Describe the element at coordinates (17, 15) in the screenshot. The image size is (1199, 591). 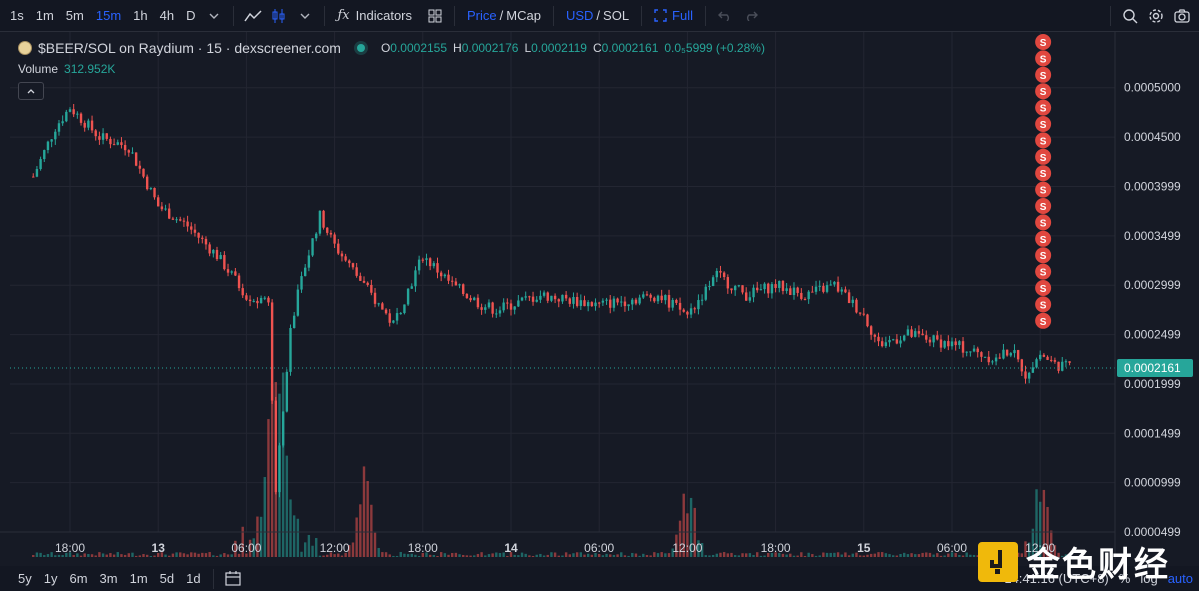
I see `interval-1s: 1s` at that location.